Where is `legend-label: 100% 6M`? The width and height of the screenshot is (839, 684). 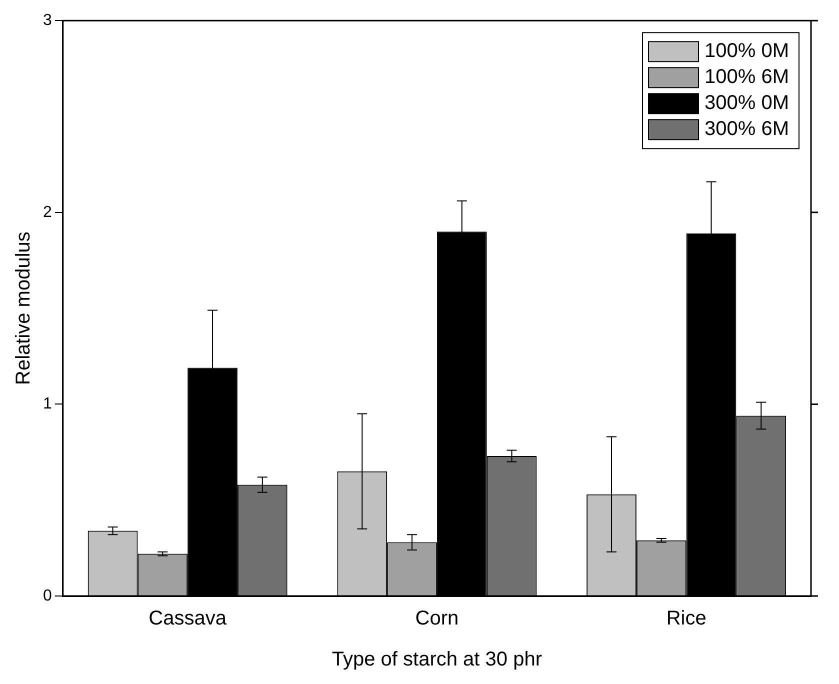 legend-label: 100% 6M is located at coordinates (747, 77).